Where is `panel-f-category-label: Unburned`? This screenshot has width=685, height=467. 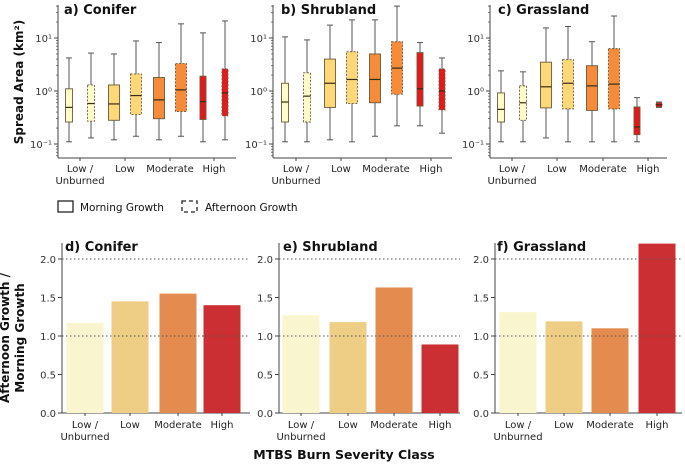
panel-f-category-label: Unburned is located at coordinates (517, 437).